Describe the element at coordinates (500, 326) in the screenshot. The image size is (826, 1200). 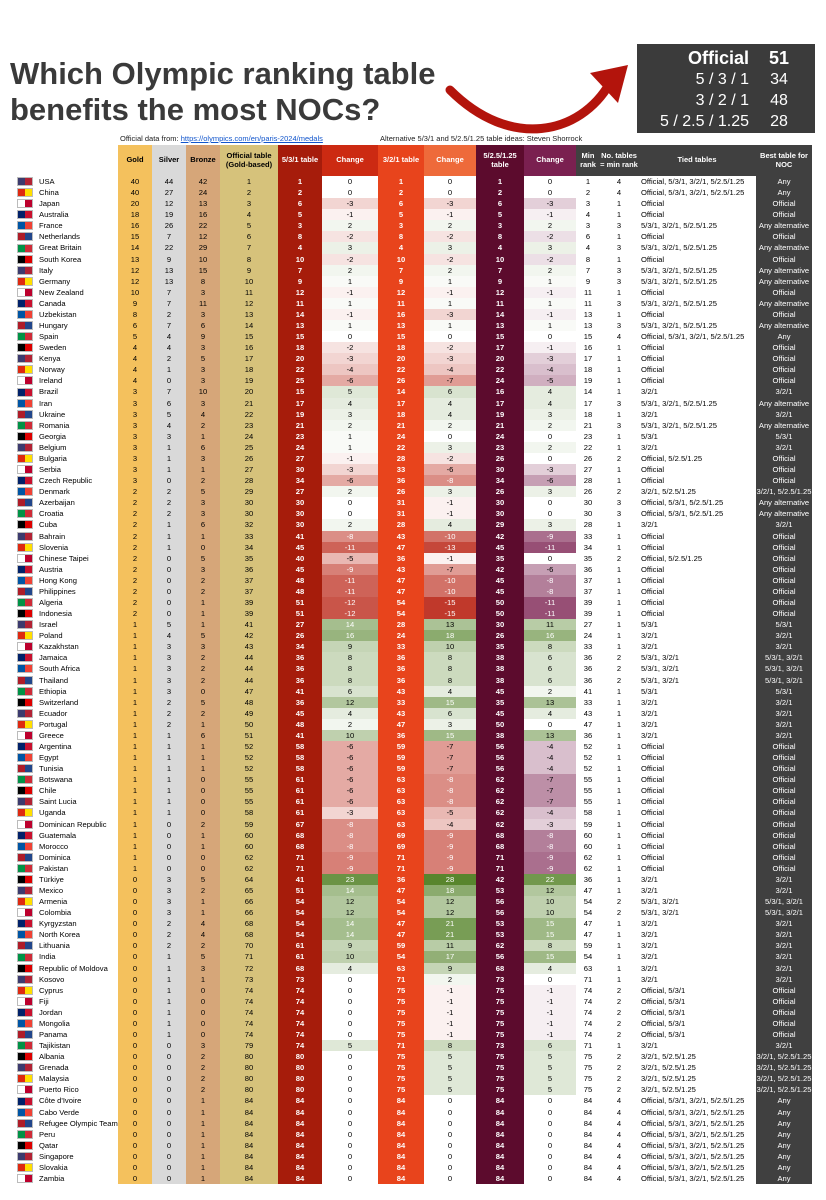
I see `rank-525: 13` at that location.